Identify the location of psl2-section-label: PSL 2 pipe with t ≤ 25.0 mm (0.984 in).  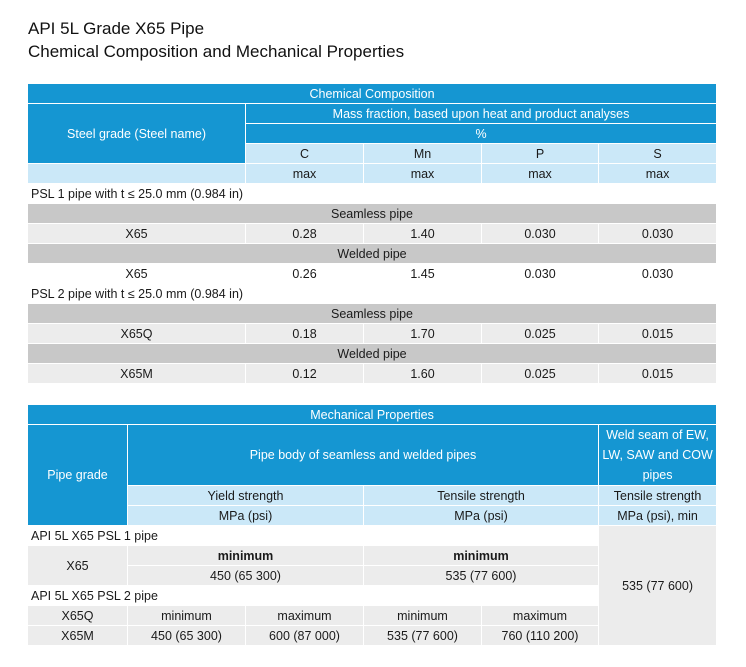
(372, 293).